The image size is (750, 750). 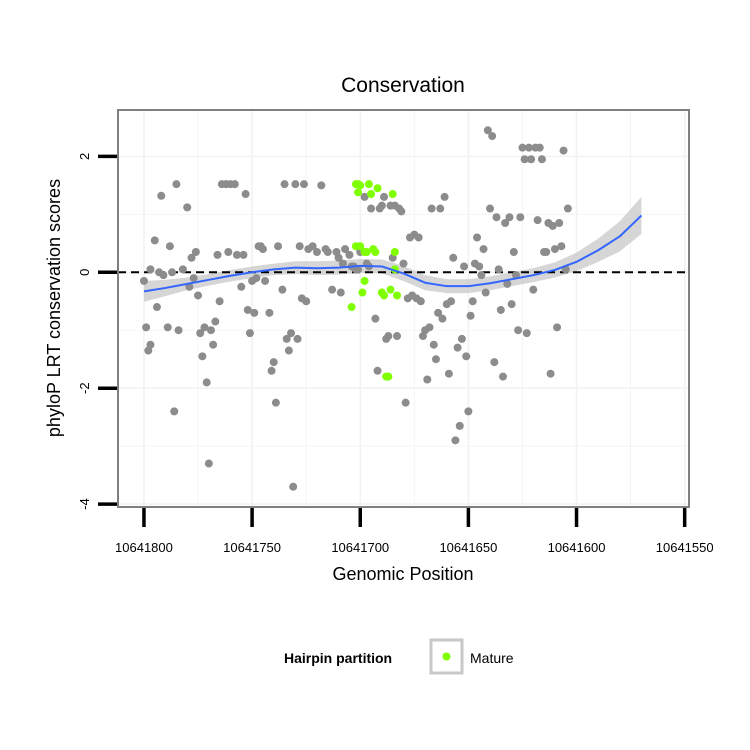 I want to click on y-axis: -4 -2 0 2, so click(x=97, y=331).